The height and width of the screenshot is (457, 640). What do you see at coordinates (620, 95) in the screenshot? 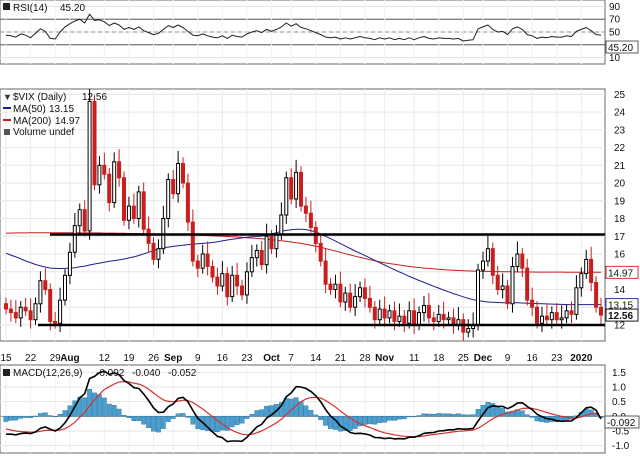
I see `price-tick-label: 25` at bounding box center [620, 95].